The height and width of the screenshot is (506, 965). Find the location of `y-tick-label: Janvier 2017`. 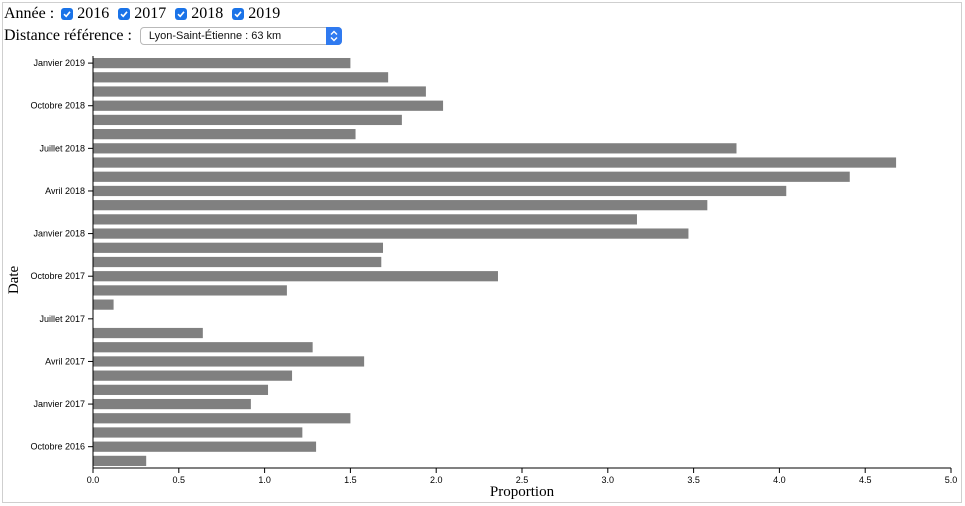

y-tick-label: Janvier 2017 is located at coordinates (59, 404).